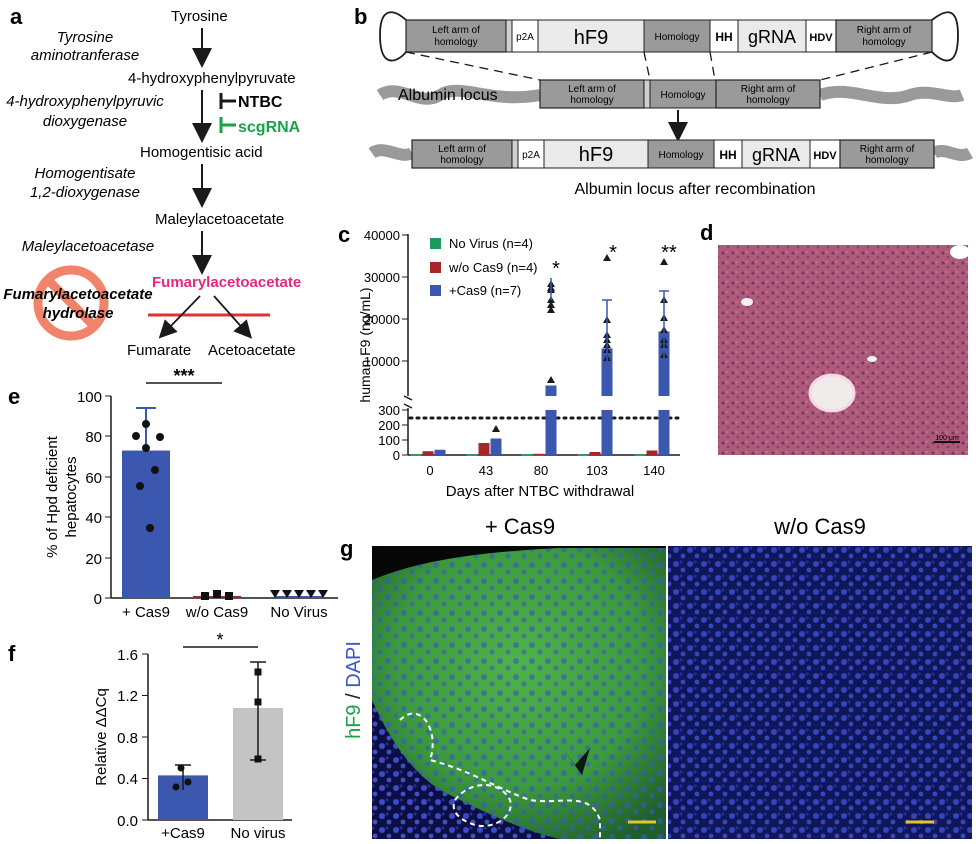  Describe the element at coordinates (382, 277) in the screenshot. I see `c-ytick-30000: 30000` at that location.